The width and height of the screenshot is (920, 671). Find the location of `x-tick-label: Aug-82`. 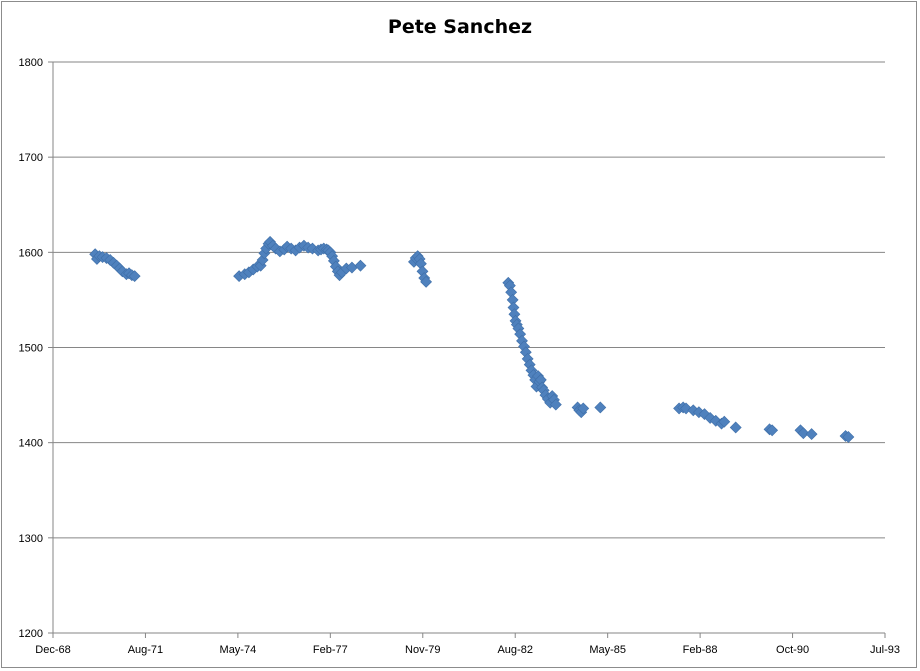

x-tick-label: Aug-82 is located at coordinates (514, 650).